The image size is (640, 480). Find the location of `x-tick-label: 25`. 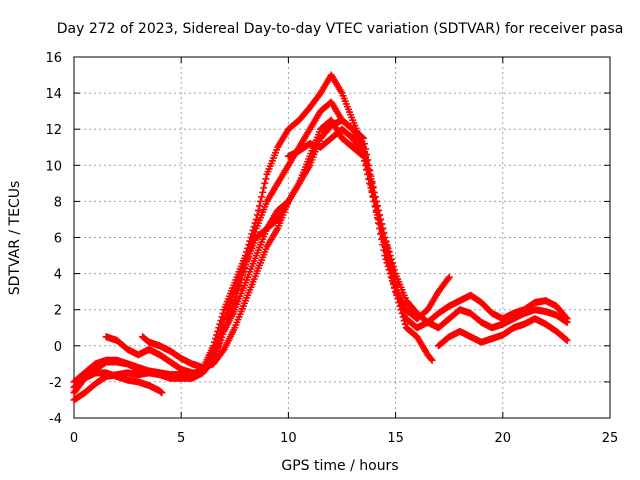

x-tick-label: 25 is located at coordinates (610, 438).